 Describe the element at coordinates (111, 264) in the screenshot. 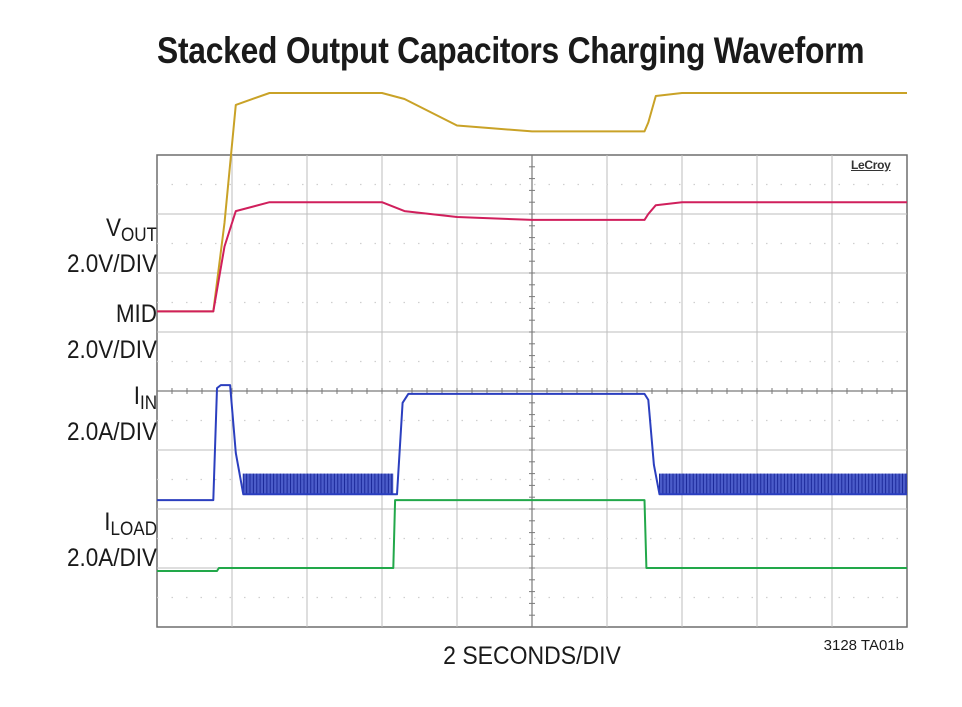

I see `label-vout-scale: 2.0V/DIV` at that location.